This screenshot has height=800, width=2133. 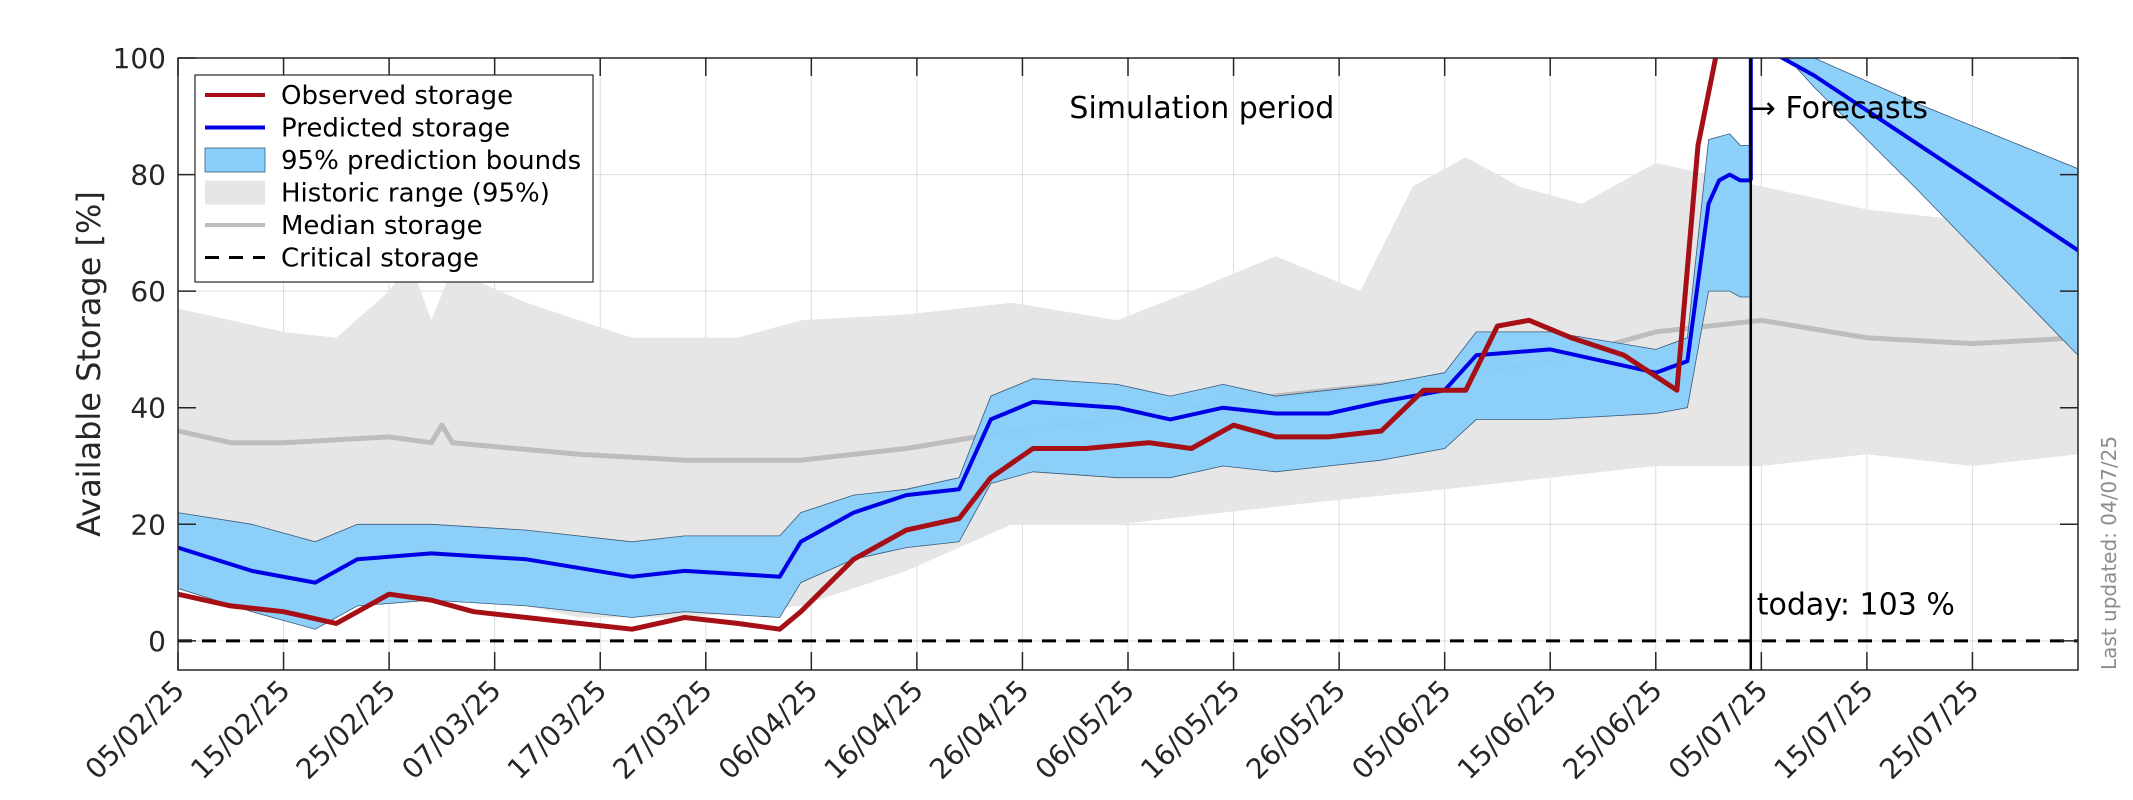 What do you see at coordinates (1824, 730) in the screenshot?
I see `x-tick-label: 15/07/25` at bounding box center [1824, 730].